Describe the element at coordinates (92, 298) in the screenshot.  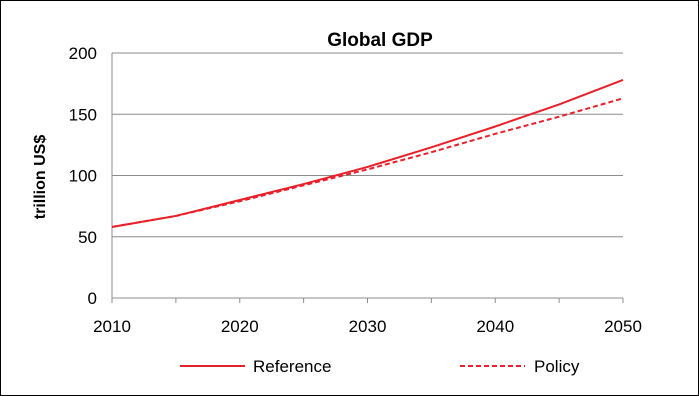
I see `y-tick-label-0: 0` at that location.